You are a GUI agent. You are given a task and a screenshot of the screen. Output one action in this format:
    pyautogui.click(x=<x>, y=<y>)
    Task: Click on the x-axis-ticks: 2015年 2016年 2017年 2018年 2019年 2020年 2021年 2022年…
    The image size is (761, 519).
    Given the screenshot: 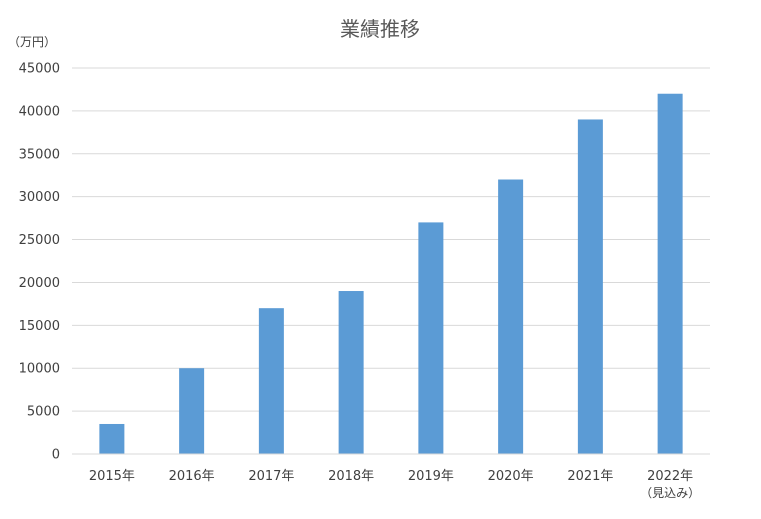 What is the action you would take?
    pyautogui.click(x=391, y=476)
    